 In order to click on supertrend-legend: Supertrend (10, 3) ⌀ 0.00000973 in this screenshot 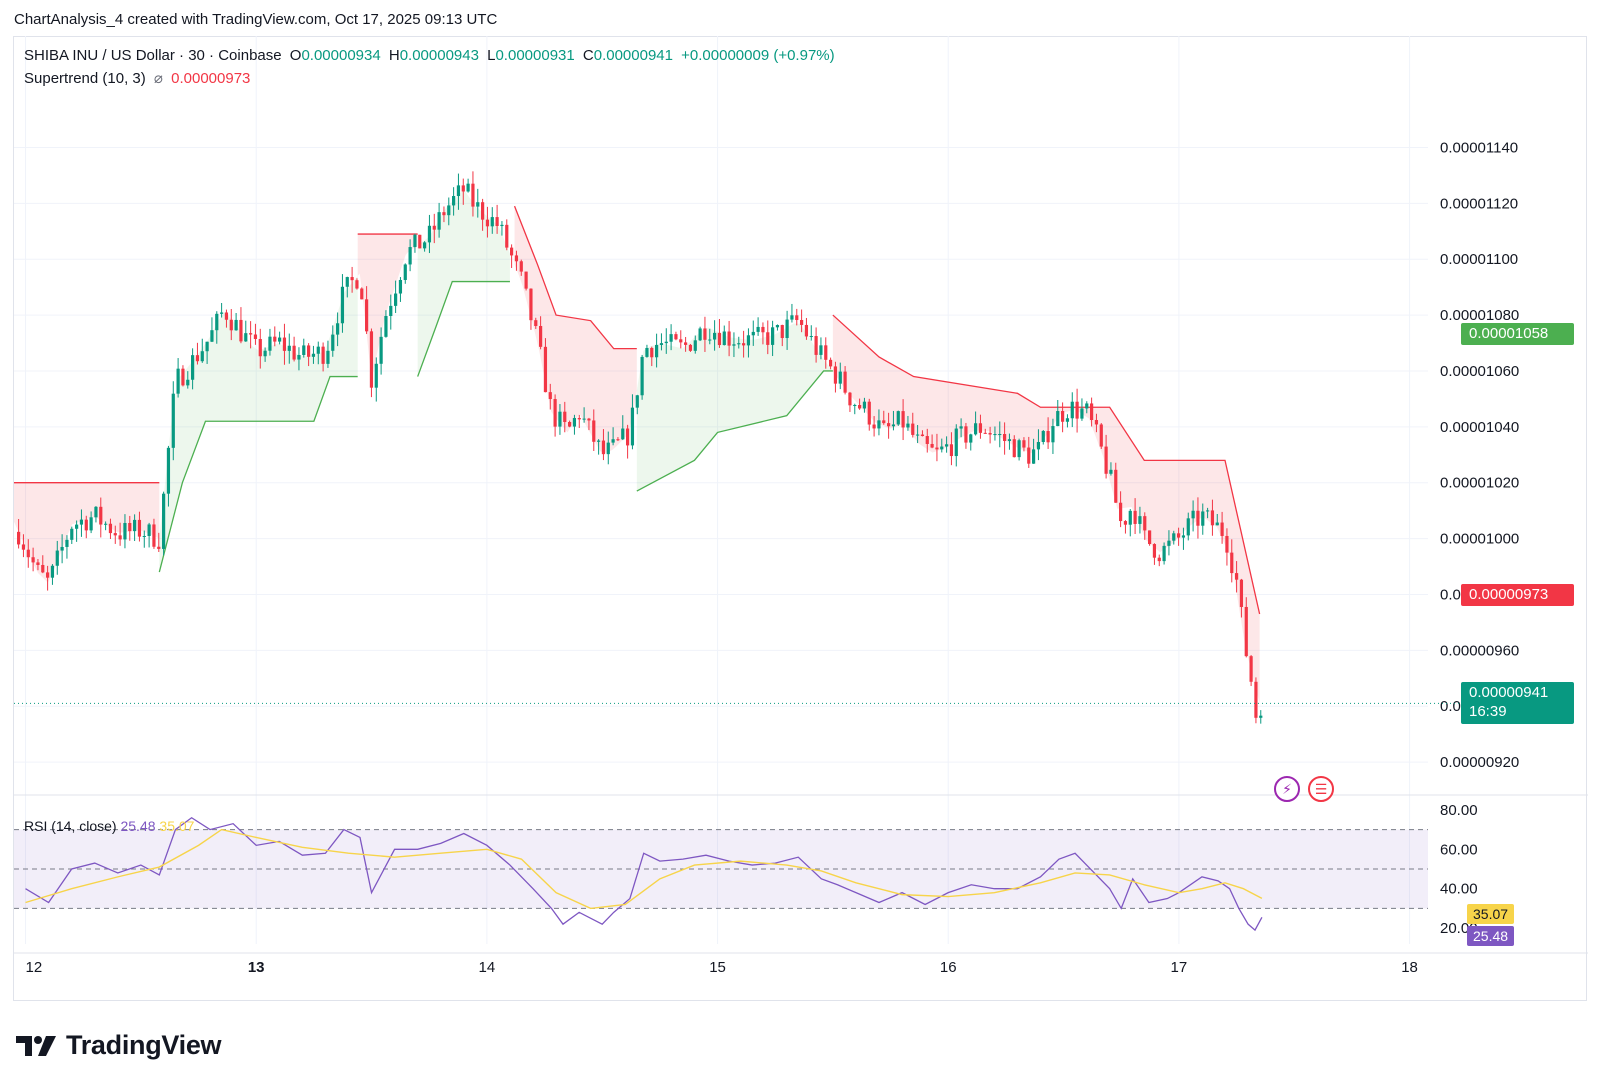, I will do `click(139, 78)`.